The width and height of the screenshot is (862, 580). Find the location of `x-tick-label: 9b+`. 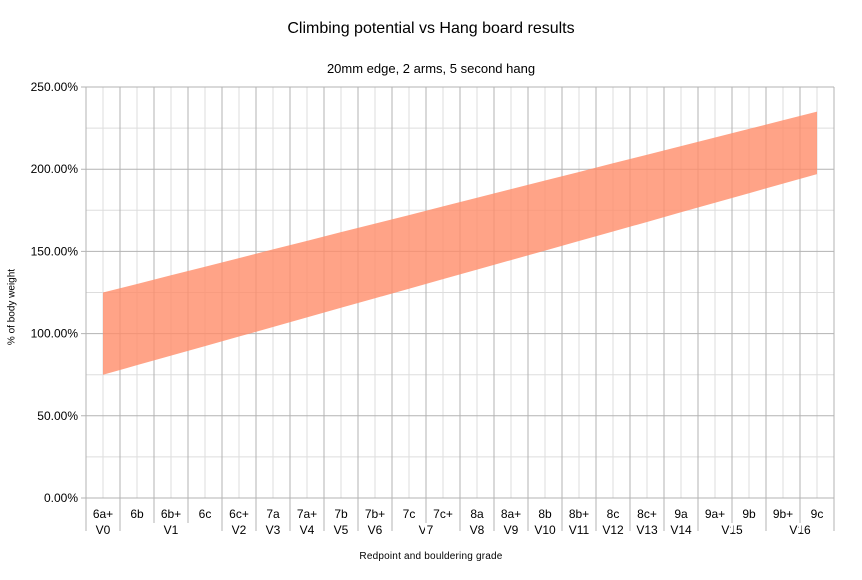

x-tick-label: 9b+ is located at coordinates (783, 514).